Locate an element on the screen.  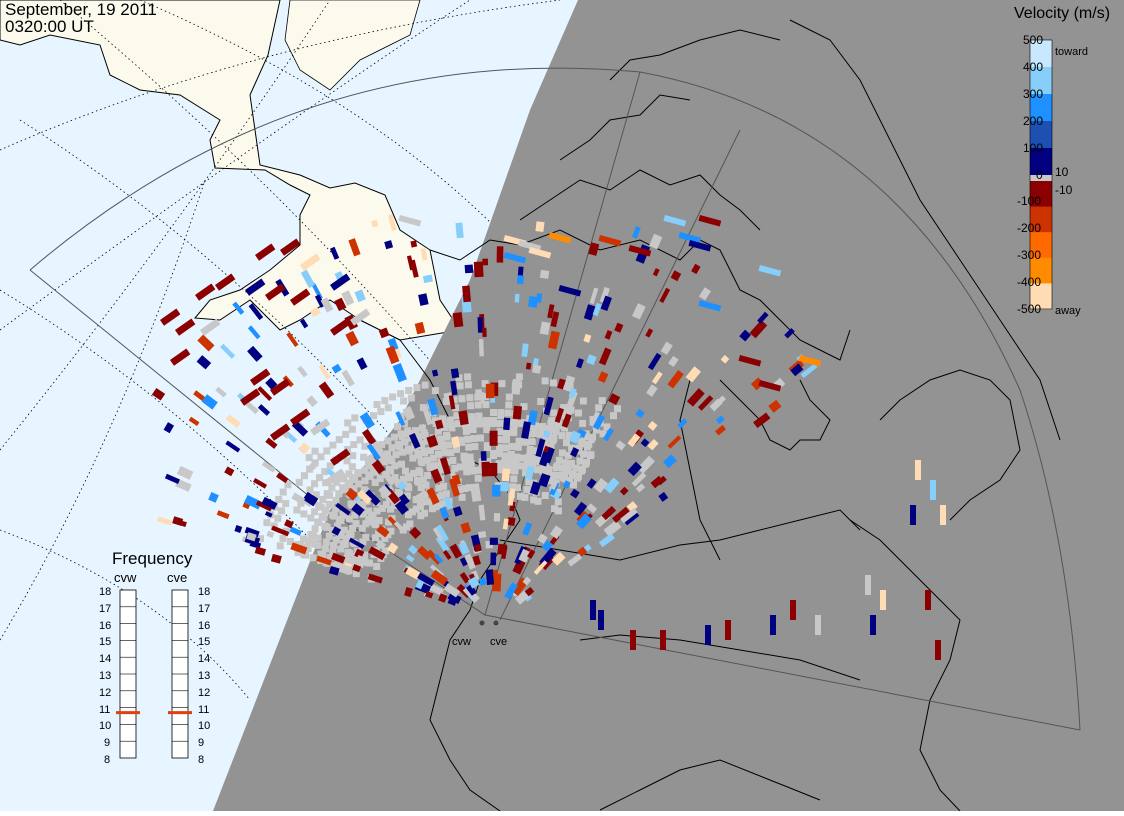
colorbar-tick: -500 is located at coordinates (1029, 309).